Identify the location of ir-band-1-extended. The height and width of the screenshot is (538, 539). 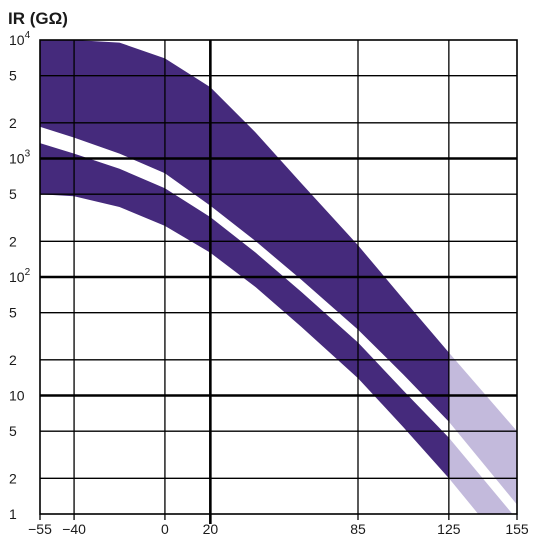
(482, 428).